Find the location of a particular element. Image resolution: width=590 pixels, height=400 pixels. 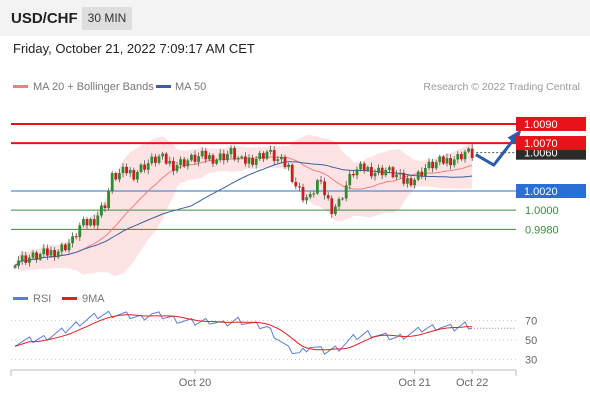

ma50-legend-label: MA 50 is located at coordinates (190, 87).